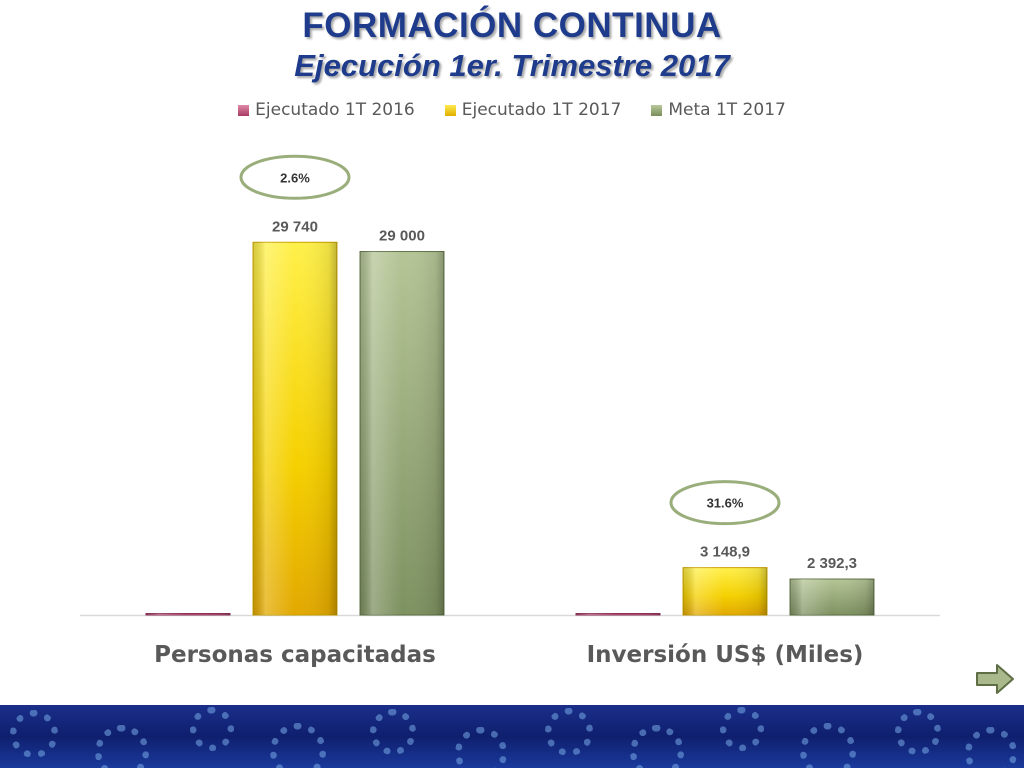 This screenshot has width=1024, height=768. Describe the element at coordinates (402, 236) in the screenshot. I see `data-label: 29 000` at that location.